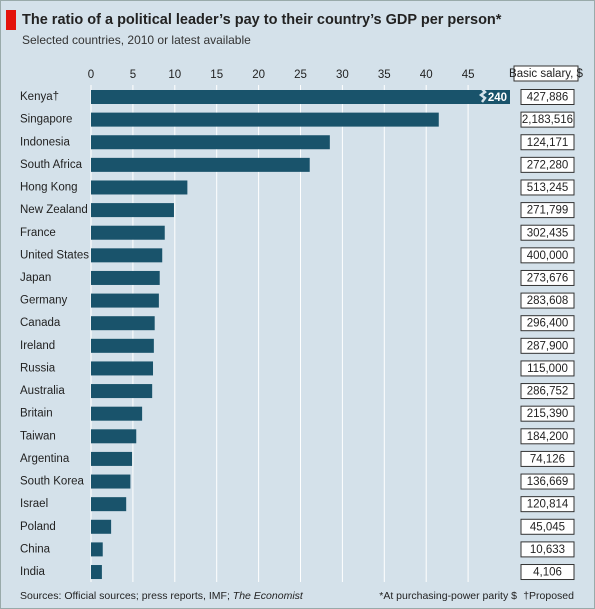  Describe the element at coordinates (91, 75) in the screenshot. I see `x-tick-label: 0` at that location.